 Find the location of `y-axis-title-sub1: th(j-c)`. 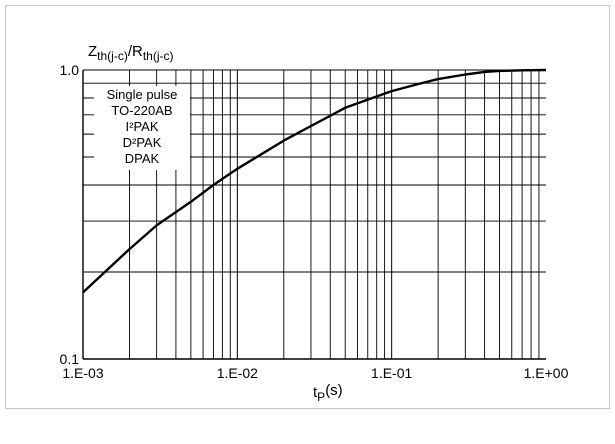

y-axis-title-sub1: th(j-c) is located at coordinates (112, 56).